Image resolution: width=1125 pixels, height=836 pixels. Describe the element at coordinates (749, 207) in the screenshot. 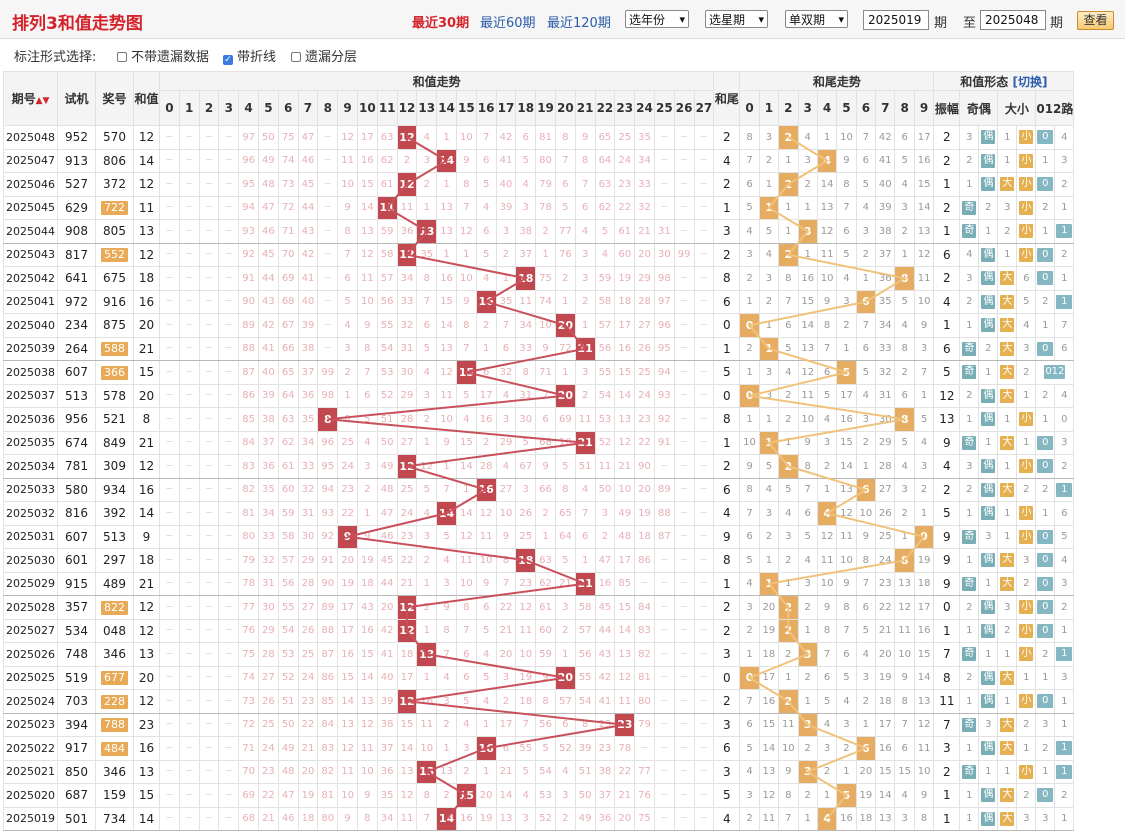

I see `tail-miss-cell: 5` at that location.